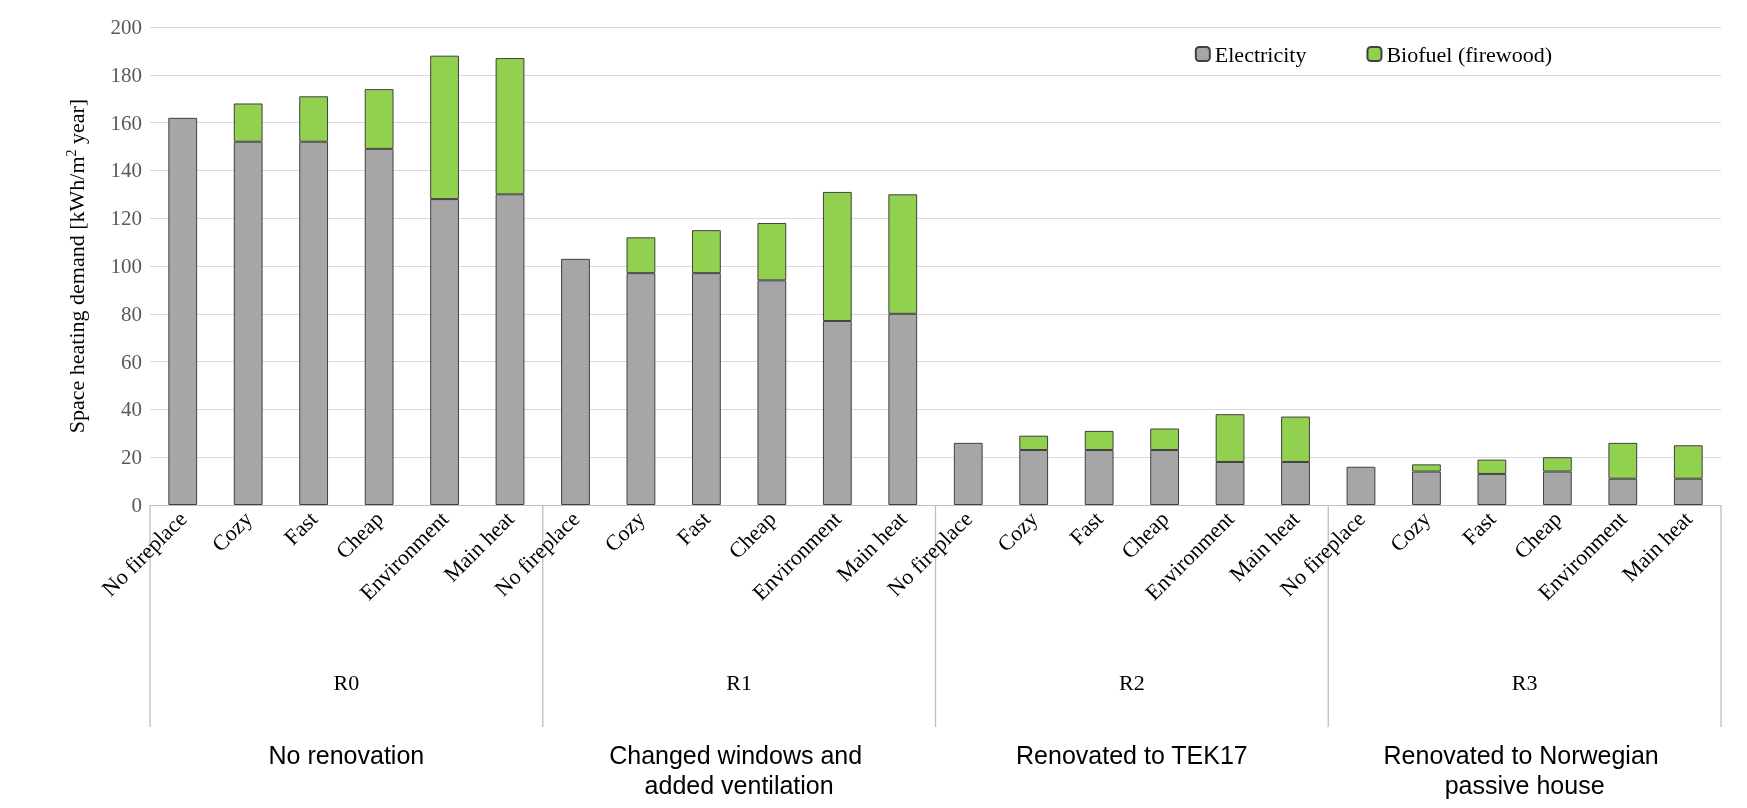  Describe the element at coordinates (126, 170) in the screenshot. I see `y-tick-label: 140` at that location.